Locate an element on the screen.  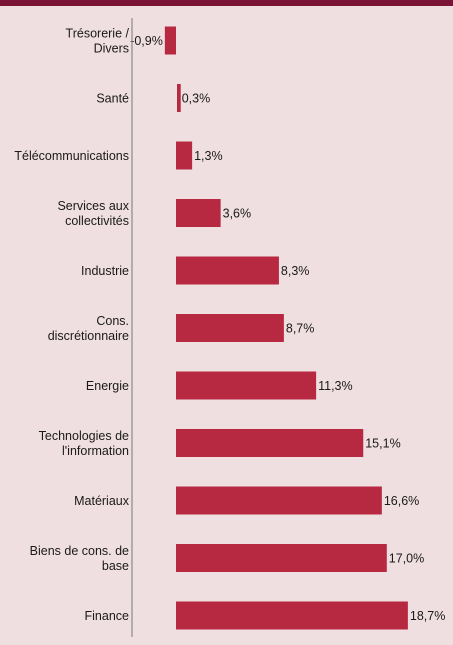
category-label: collectivités is located at coordinates (97, 221).